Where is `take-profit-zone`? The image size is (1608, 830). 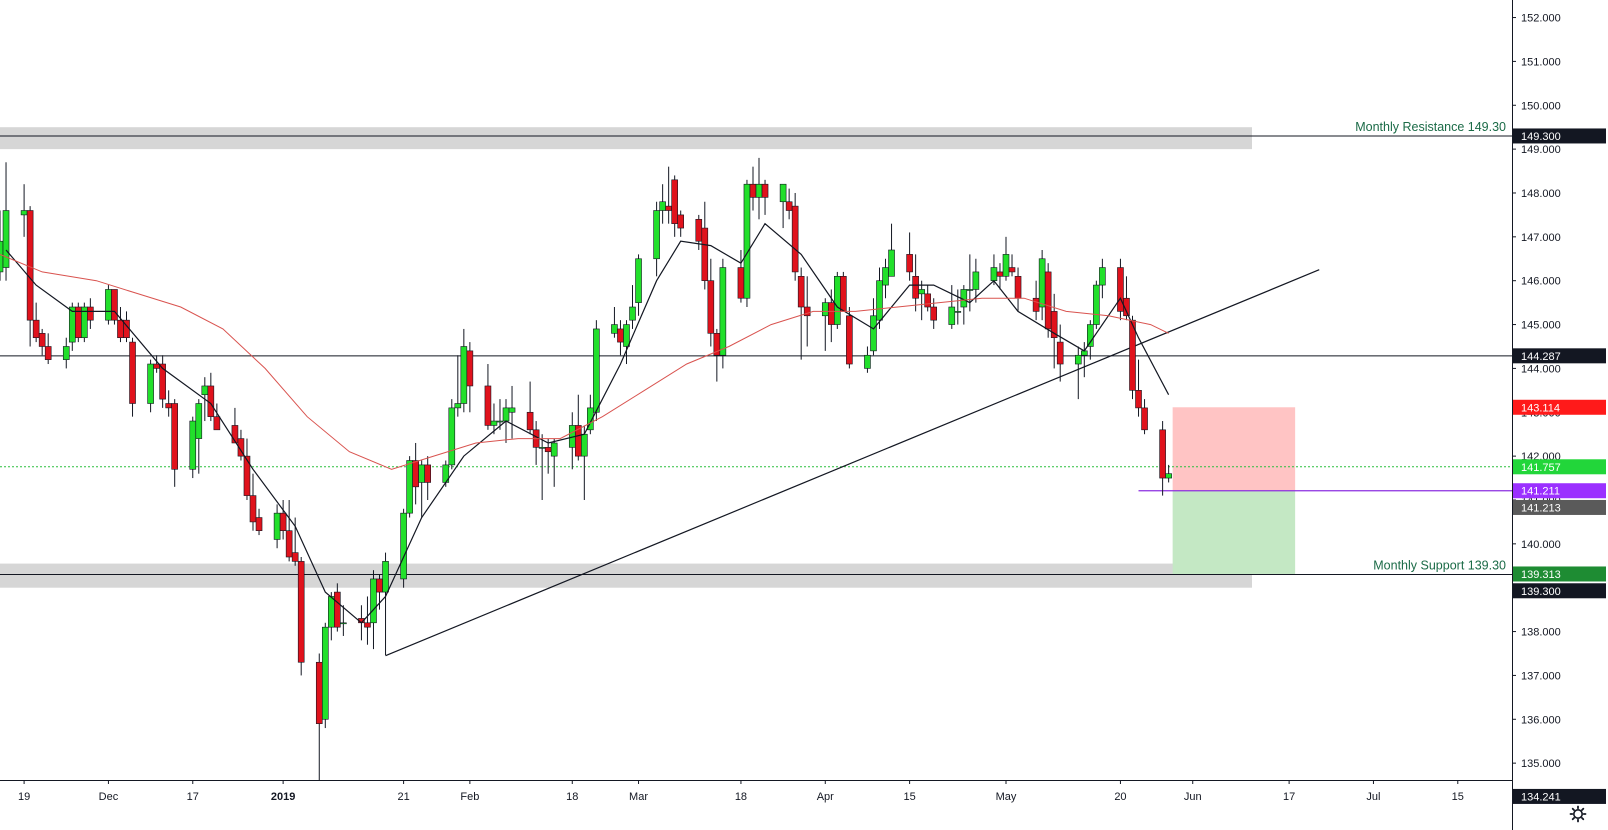 take-profit-zone is located at coordinates (1234, 532).